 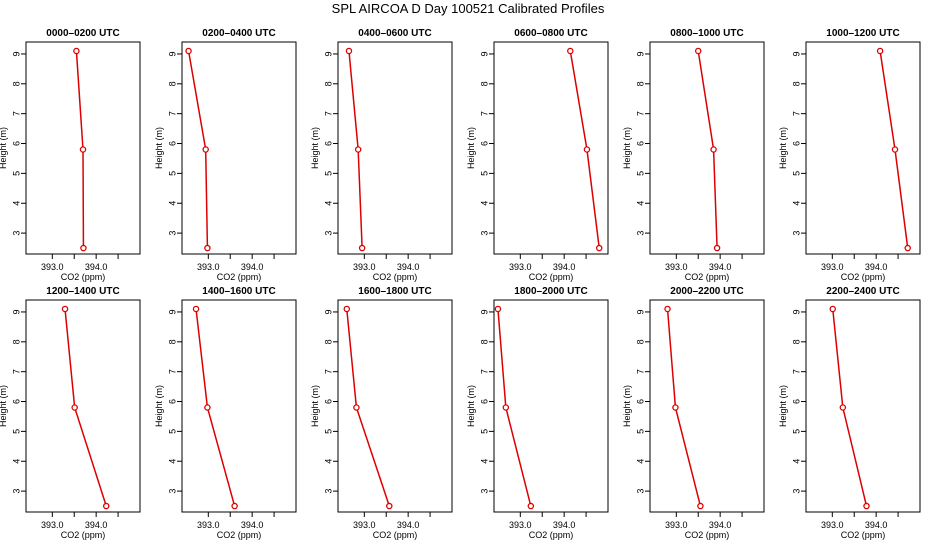 I want to click on panel-title: 1000–1200 UTC, so click(x=862, y=33).